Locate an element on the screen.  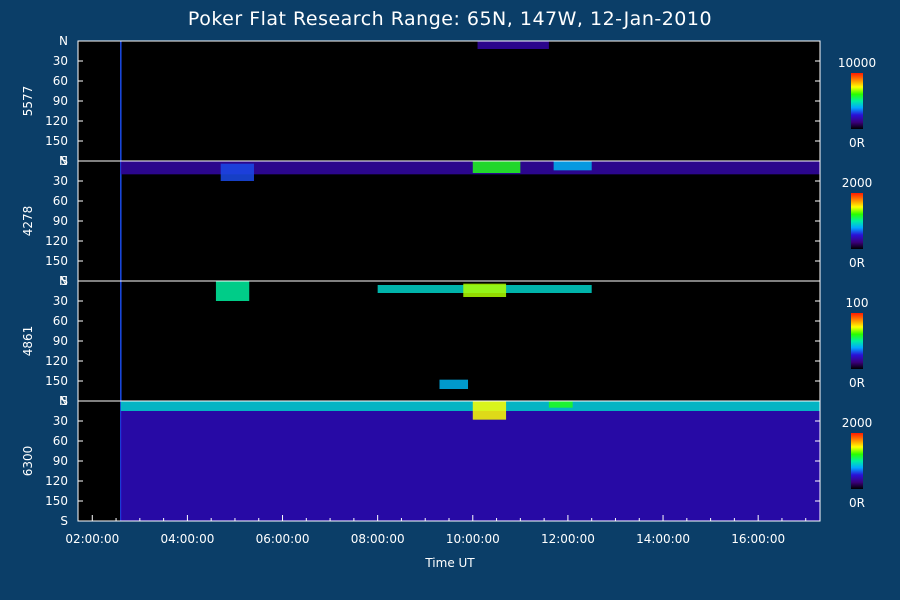
panel-ylabel: 4278 is located at coordinates (28, 221).